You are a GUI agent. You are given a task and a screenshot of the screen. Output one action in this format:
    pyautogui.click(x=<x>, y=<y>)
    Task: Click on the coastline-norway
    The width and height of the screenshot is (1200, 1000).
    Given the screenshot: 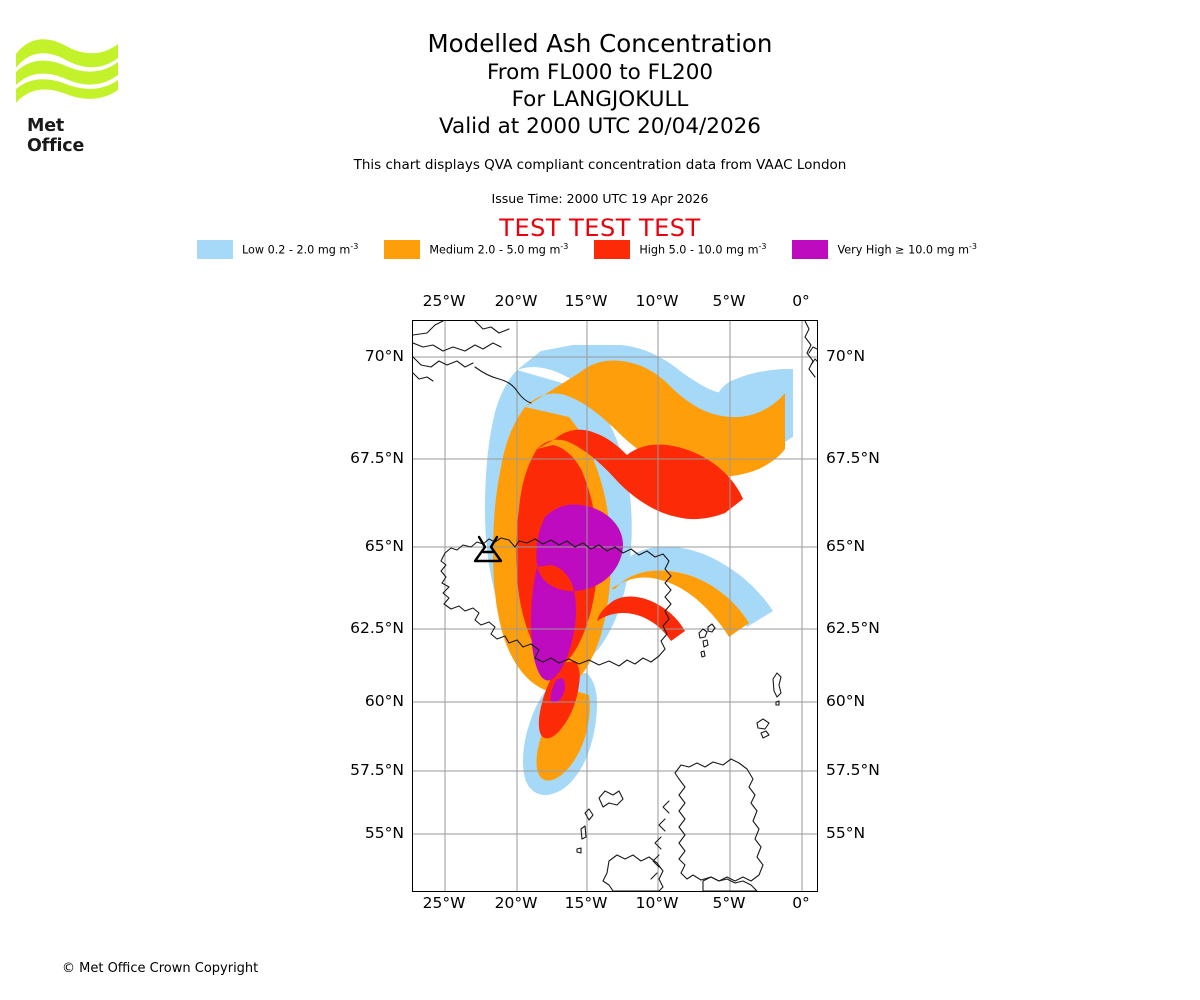 What is the action you would take?
    pyautogui.click(x=812, y=356)
    